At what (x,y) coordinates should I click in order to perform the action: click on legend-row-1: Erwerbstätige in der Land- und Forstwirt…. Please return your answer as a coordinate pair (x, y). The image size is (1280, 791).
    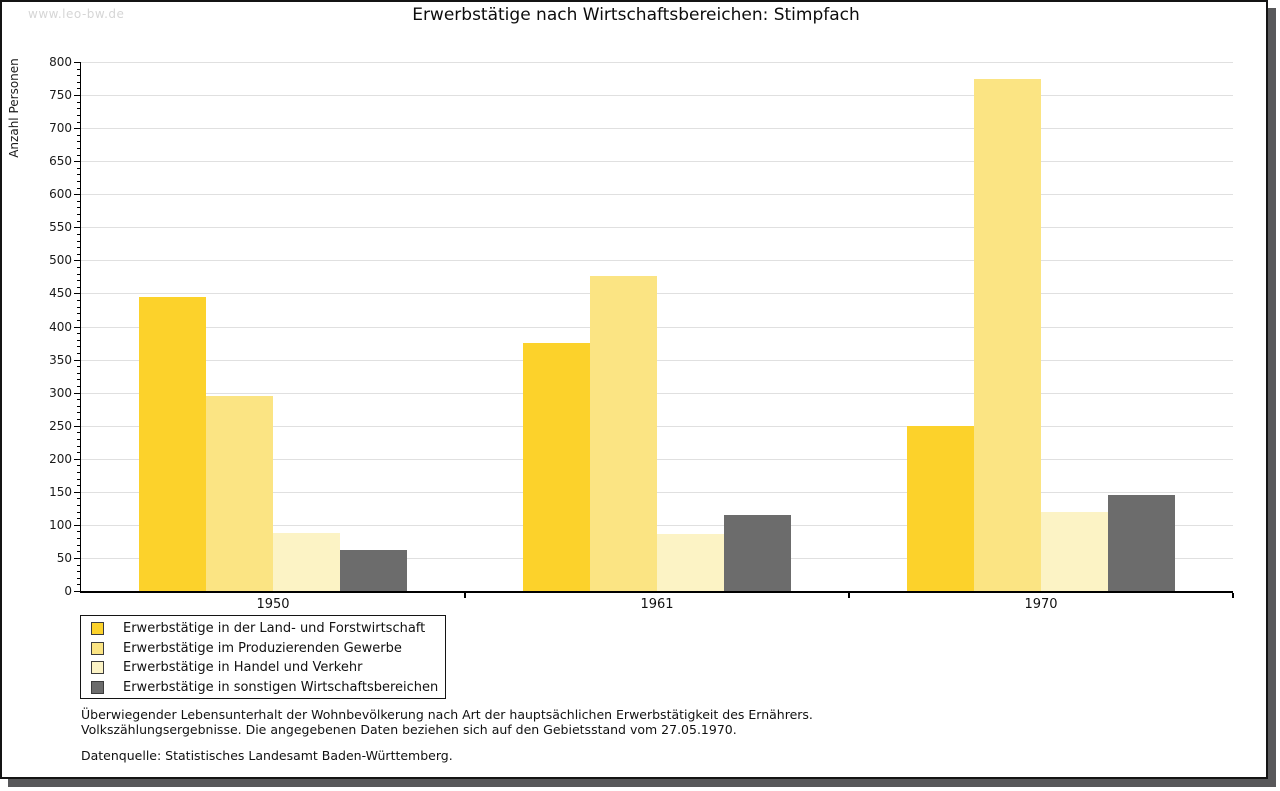
    Looking at the image, I should click on (268, 629).